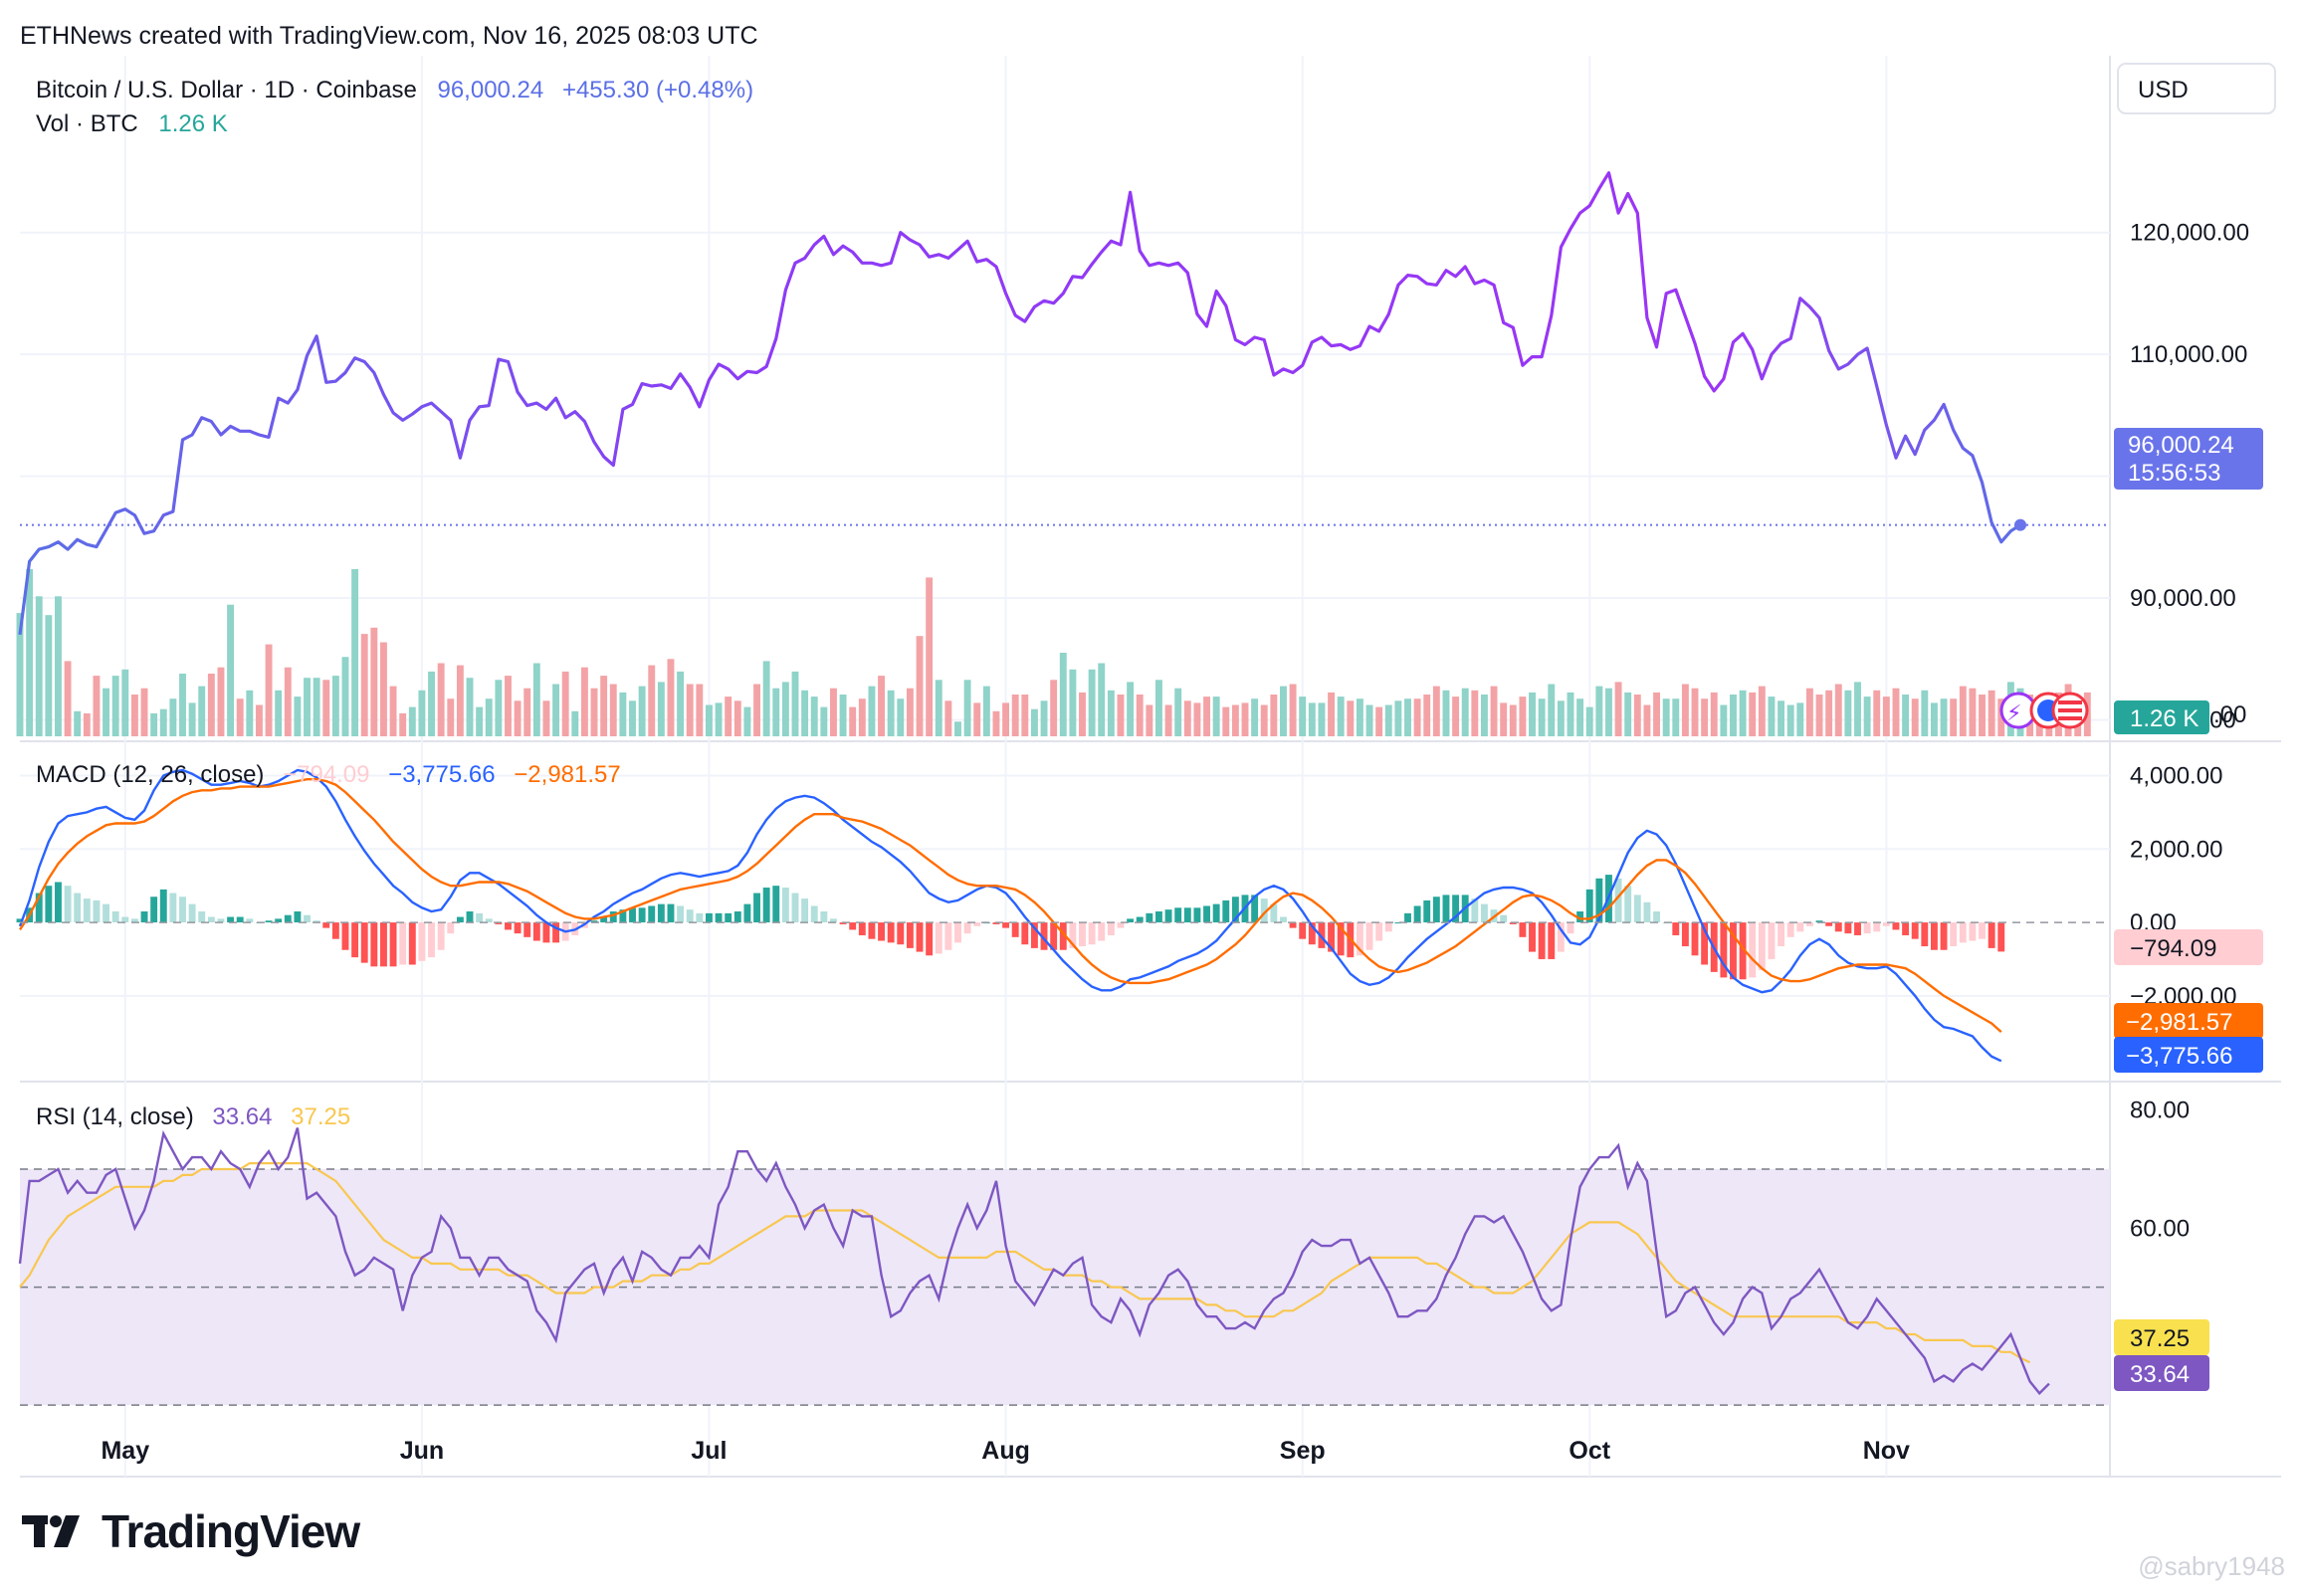  I want to click on currency-button: USD, so click(2196, 89).